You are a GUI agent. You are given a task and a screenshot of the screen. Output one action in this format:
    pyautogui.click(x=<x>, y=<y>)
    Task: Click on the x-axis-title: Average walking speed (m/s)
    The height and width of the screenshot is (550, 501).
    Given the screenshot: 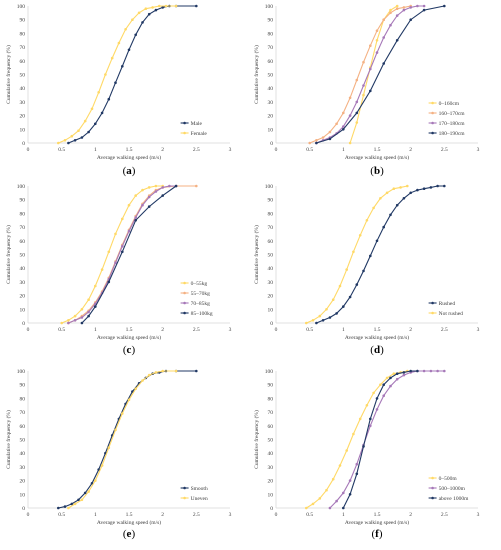 What is the action you would take?
    pyautogui.click(x=377, y=337)
    